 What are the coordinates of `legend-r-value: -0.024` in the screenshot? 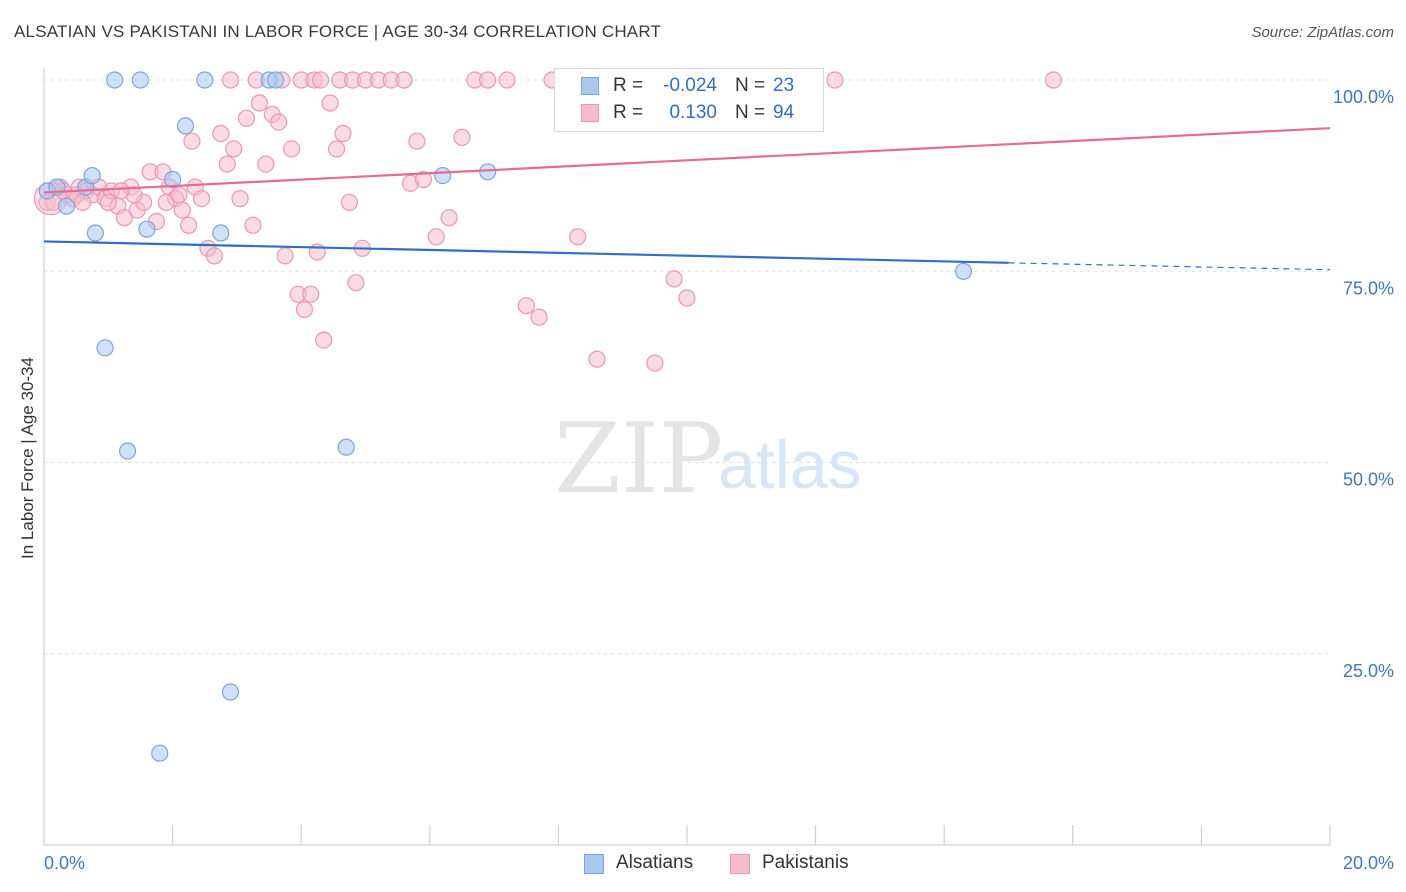 It's located at (690, 85).